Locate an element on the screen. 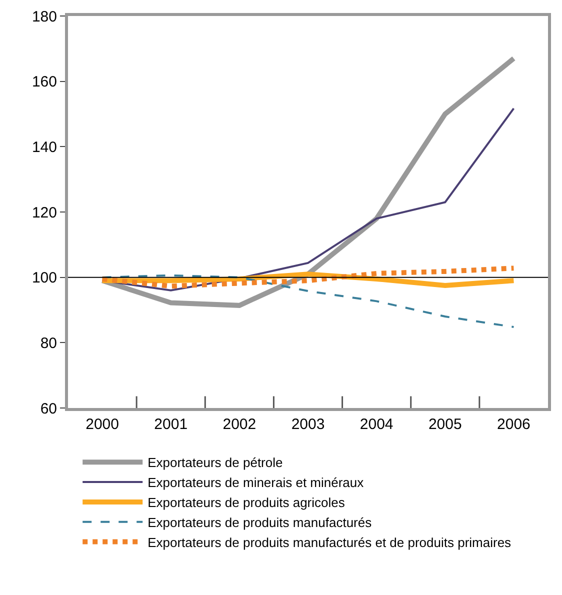 The width and height of the screenshot is (562, 595). y-tick-label: 100 is located at coordinates (44, 278).